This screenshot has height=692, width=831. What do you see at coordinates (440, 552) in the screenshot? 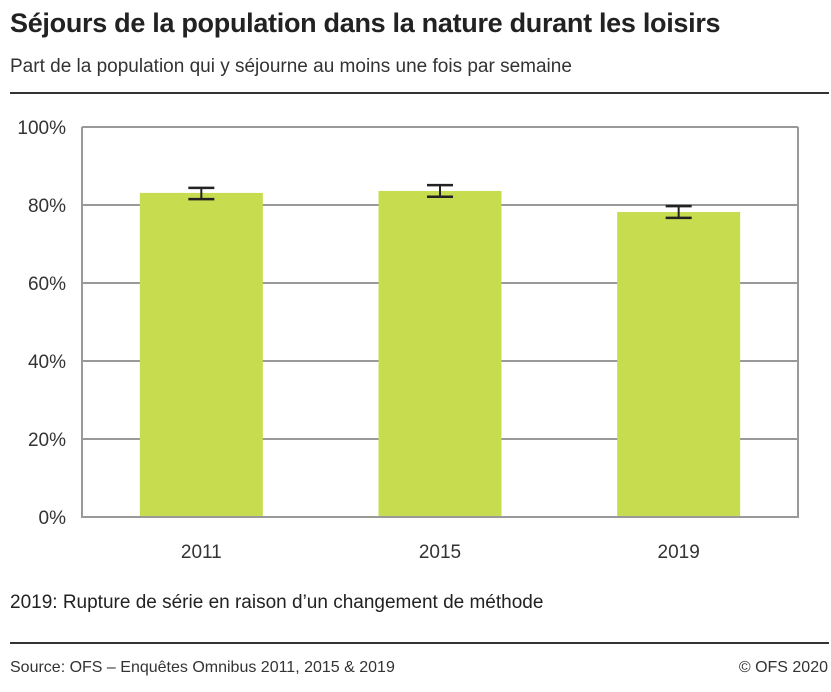
I see `x-tick-label: 2015` at bounding box center [440, 552].